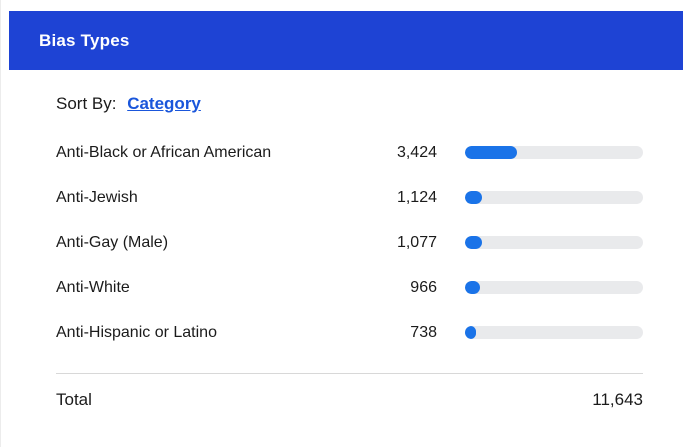 The height and width of the screenshot is (447, 683). I want to click on bias-type-count: 1,124, so click(416, 197).